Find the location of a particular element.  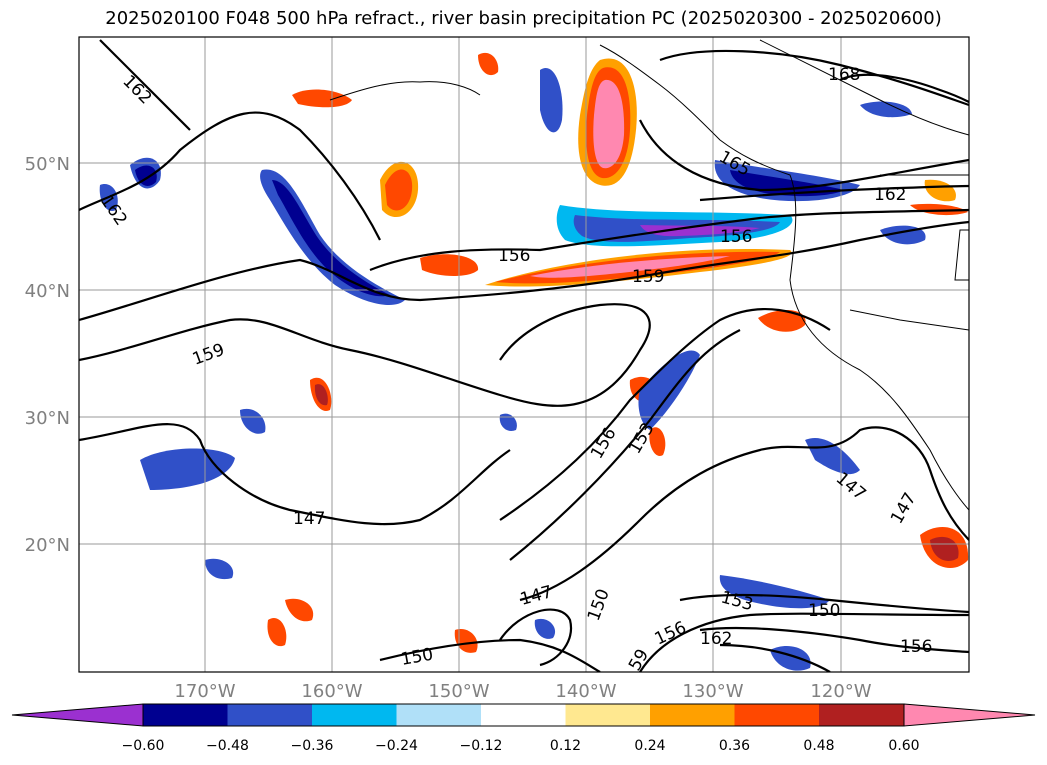

contour-label: 150 is located at coordinates (824, 611).